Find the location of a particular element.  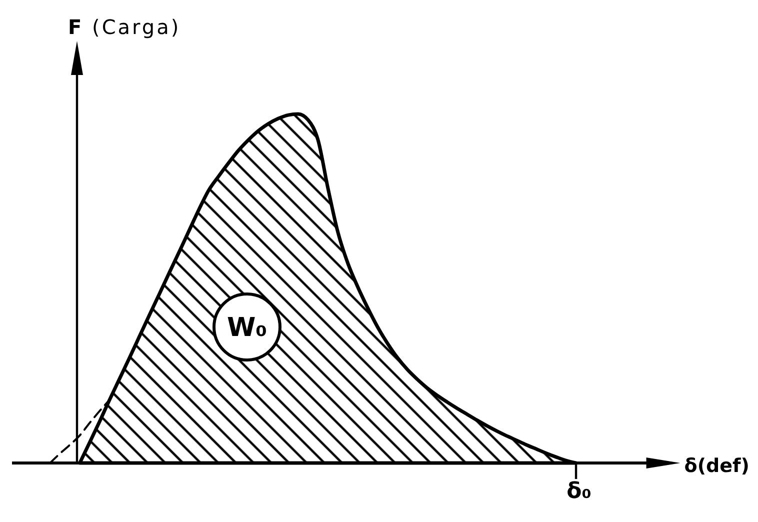

y-axis-title: F (Carga) is located at coordinates (124, 27).